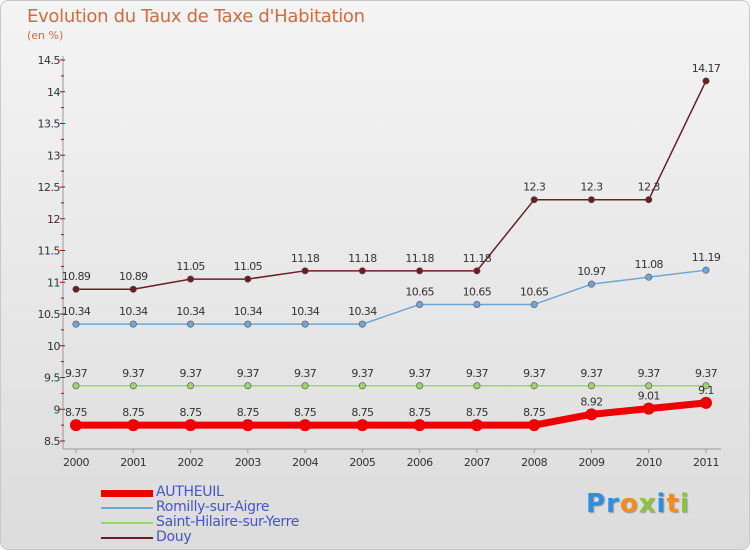 This screenshot has height=550, width=750. Describe the element at coordinates (174, 537) in the screenshot. I see `legend-label-douy: Douy` at that location.